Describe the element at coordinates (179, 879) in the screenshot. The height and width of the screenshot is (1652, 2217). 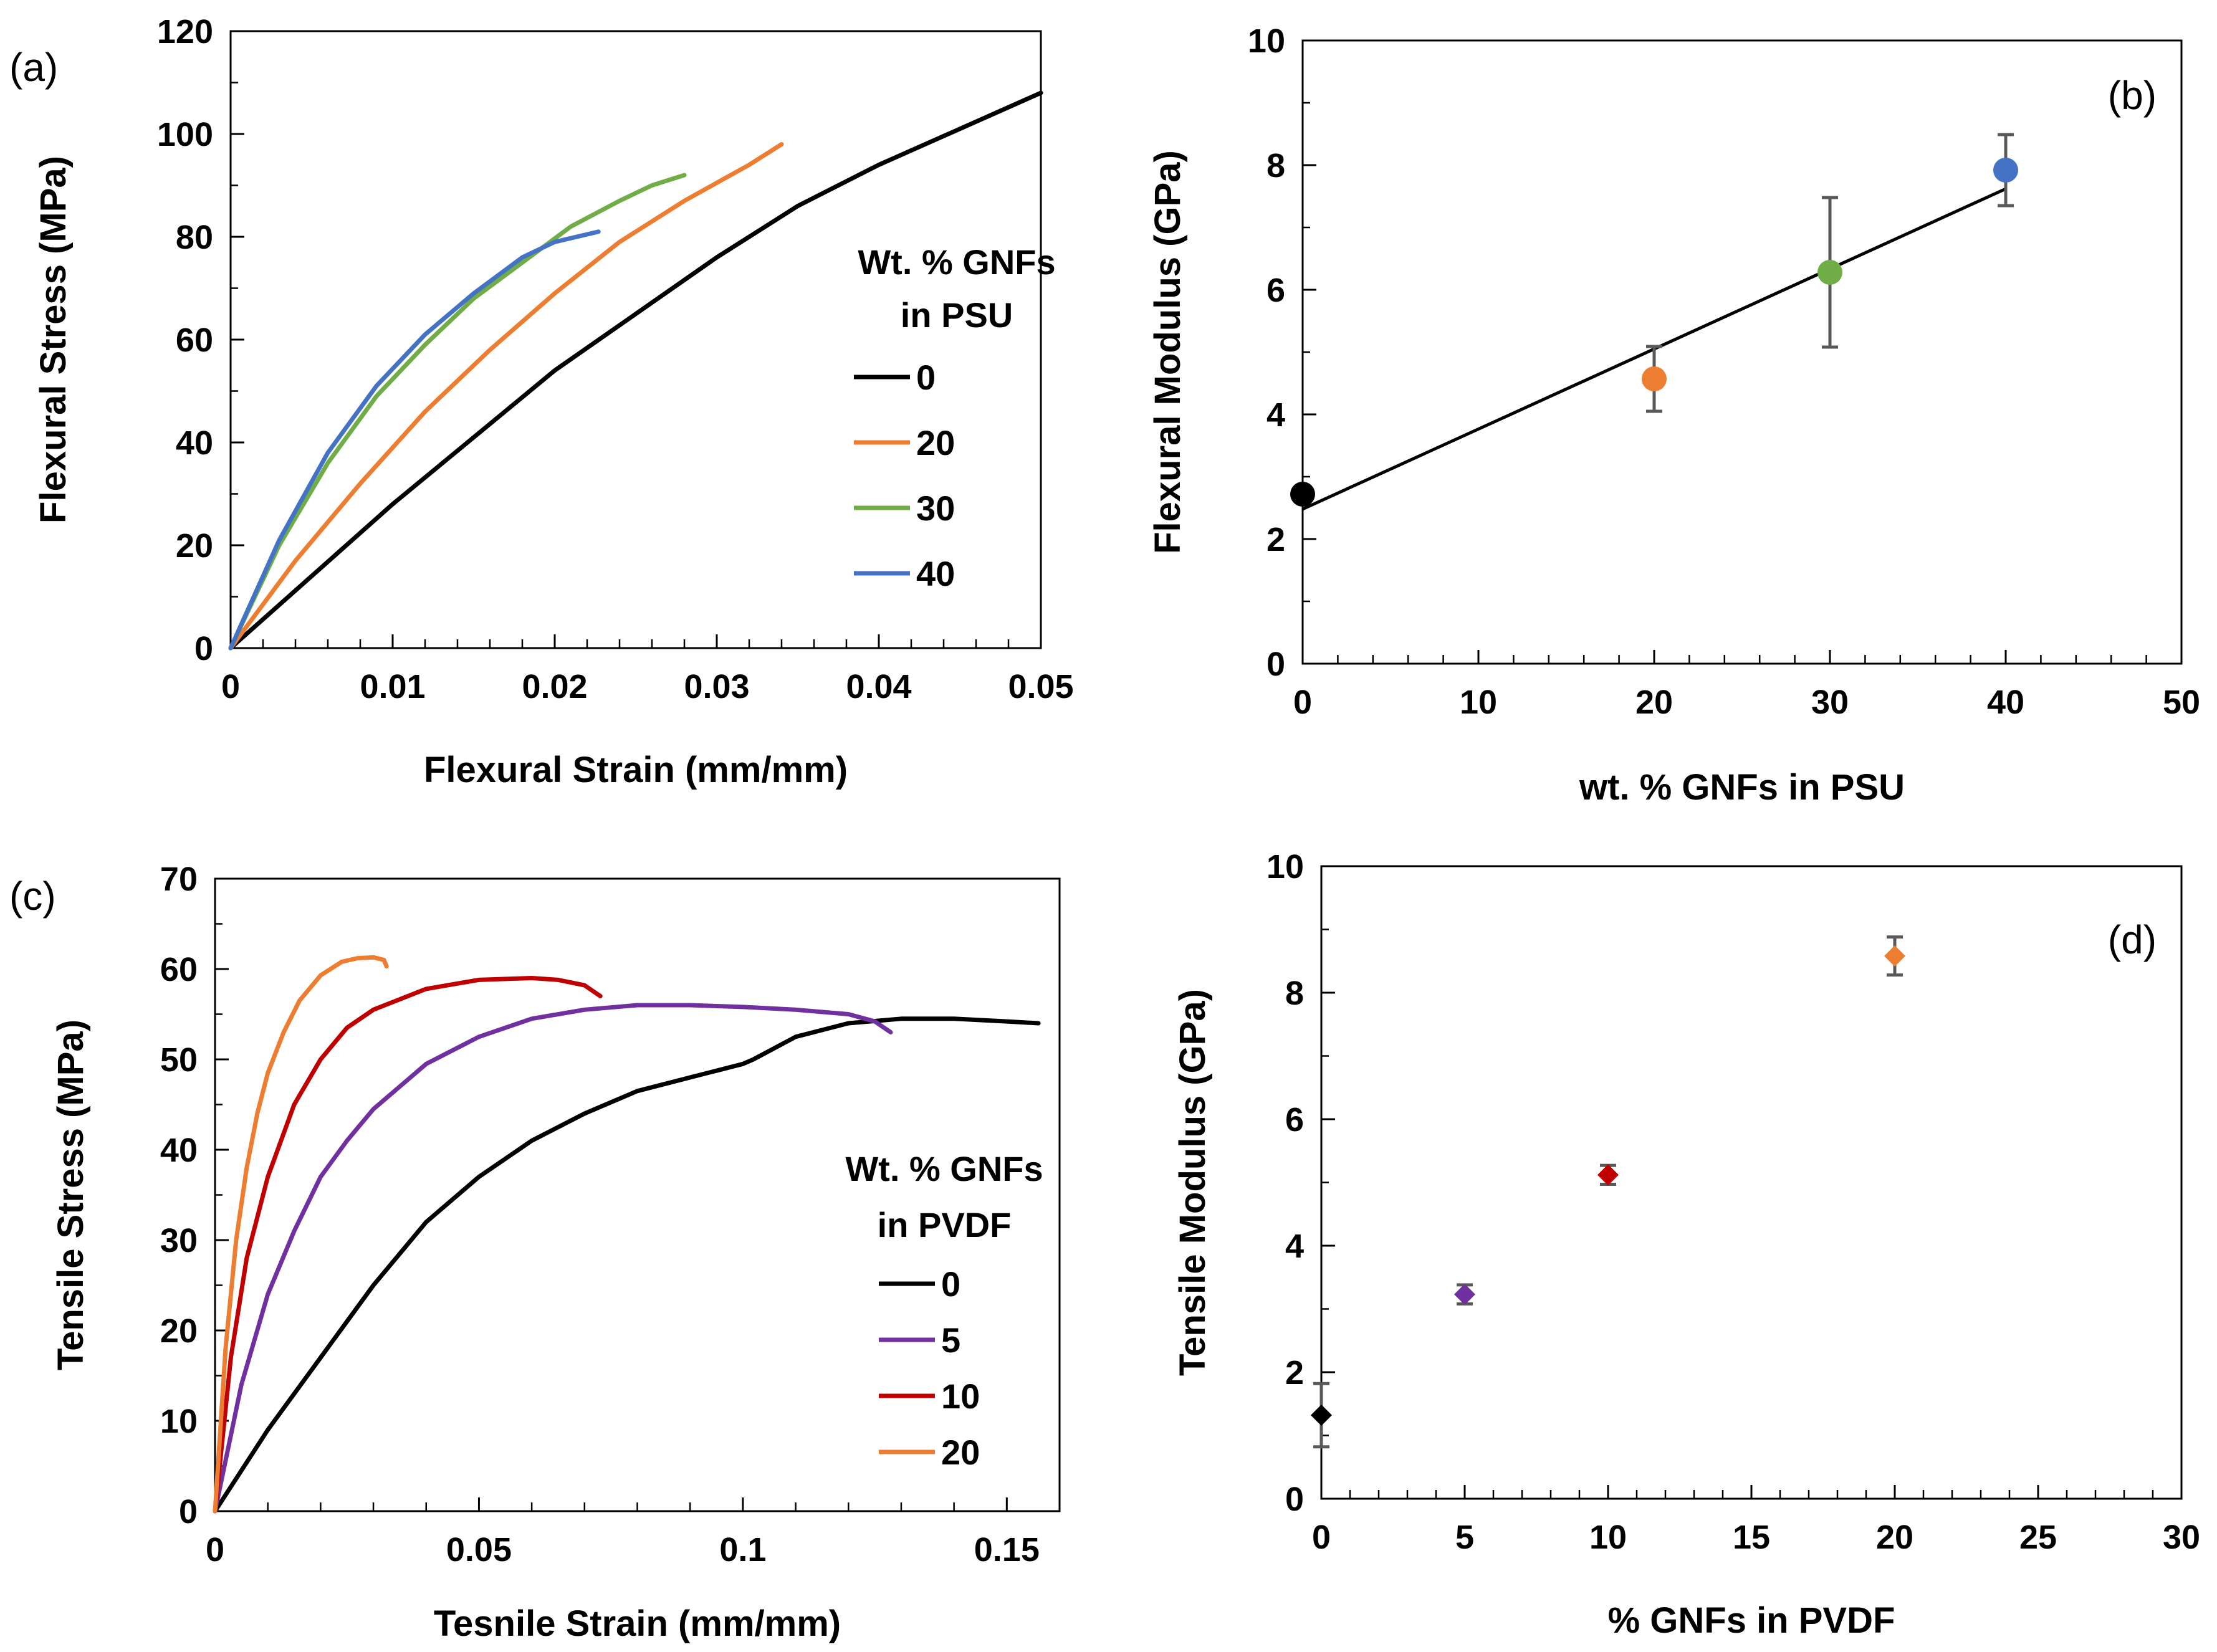
I see `y-tick-label: 70` at that location.